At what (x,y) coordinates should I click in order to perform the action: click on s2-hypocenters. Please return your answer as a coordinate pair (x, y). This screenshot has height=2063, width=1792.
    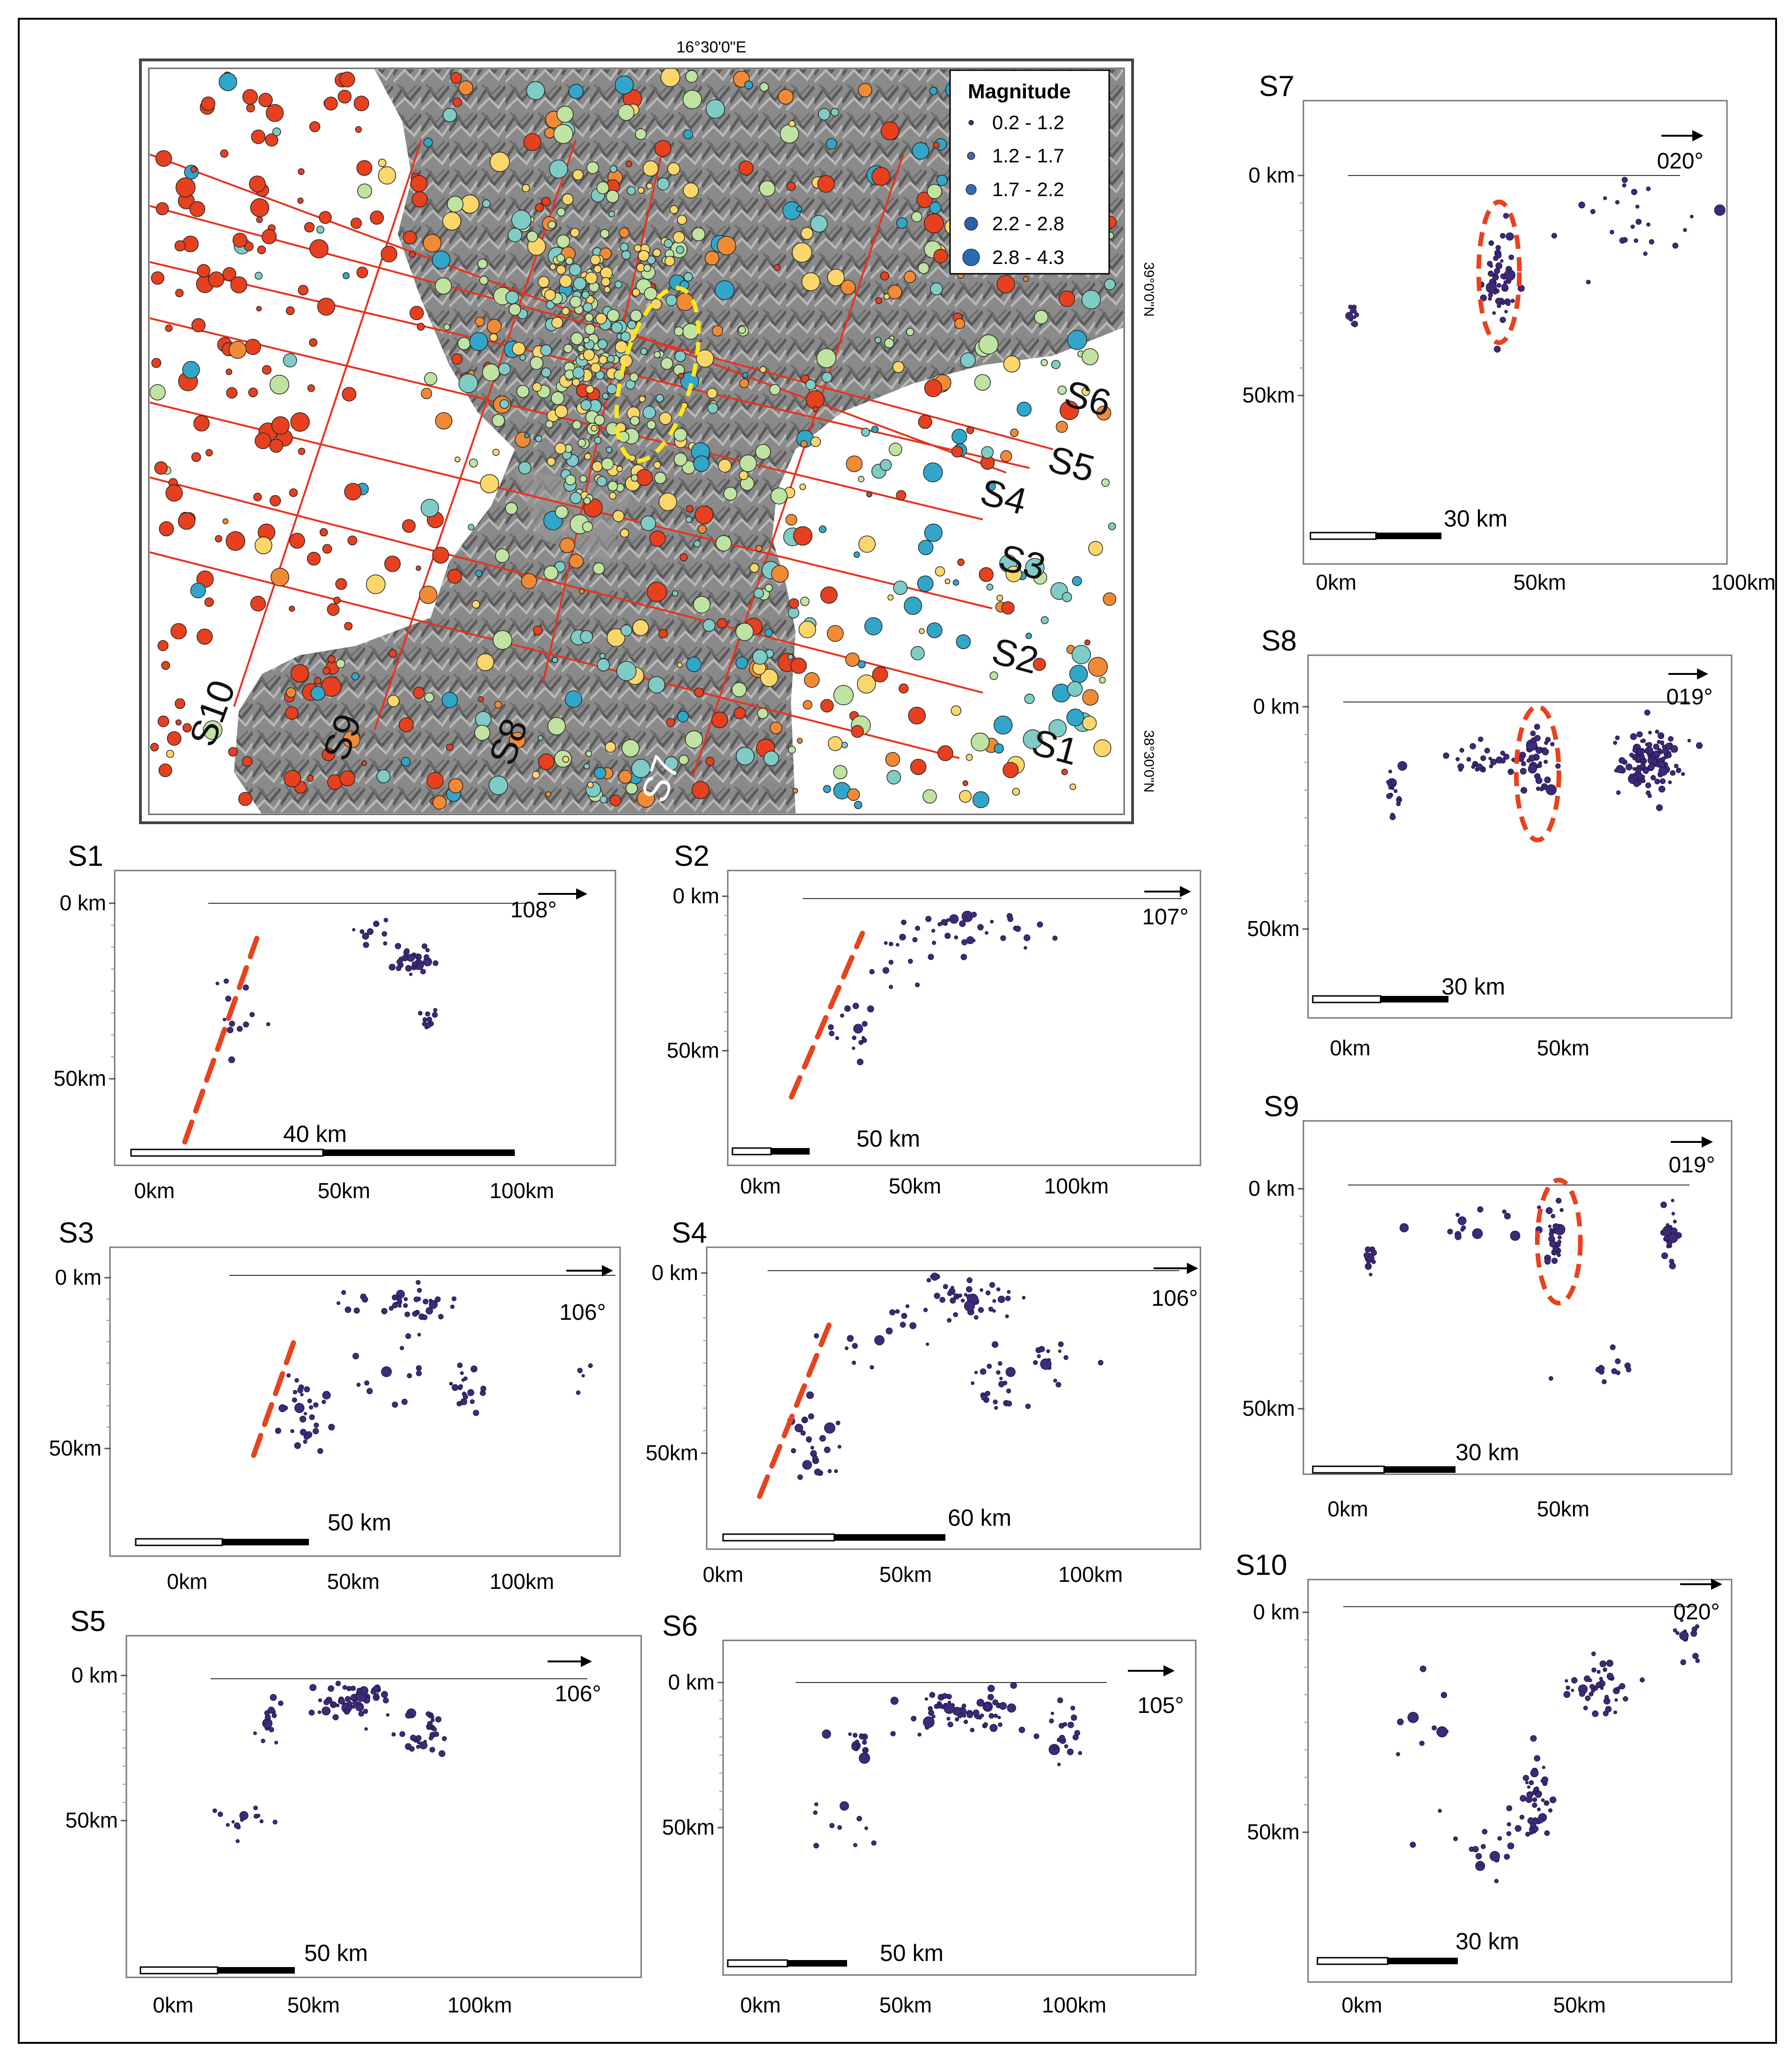
    Looking at the image, I should click on (943, 988).